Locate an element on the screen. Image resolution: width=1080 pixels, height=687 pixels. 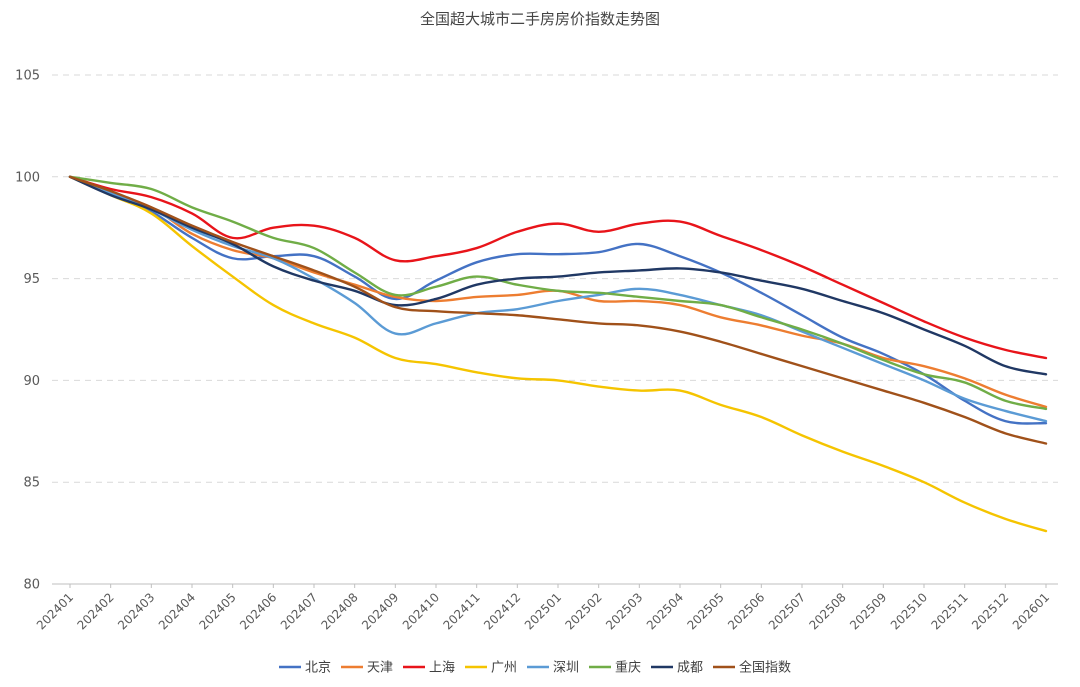
legend-item: 广州 is located at coordinates (491, 668).